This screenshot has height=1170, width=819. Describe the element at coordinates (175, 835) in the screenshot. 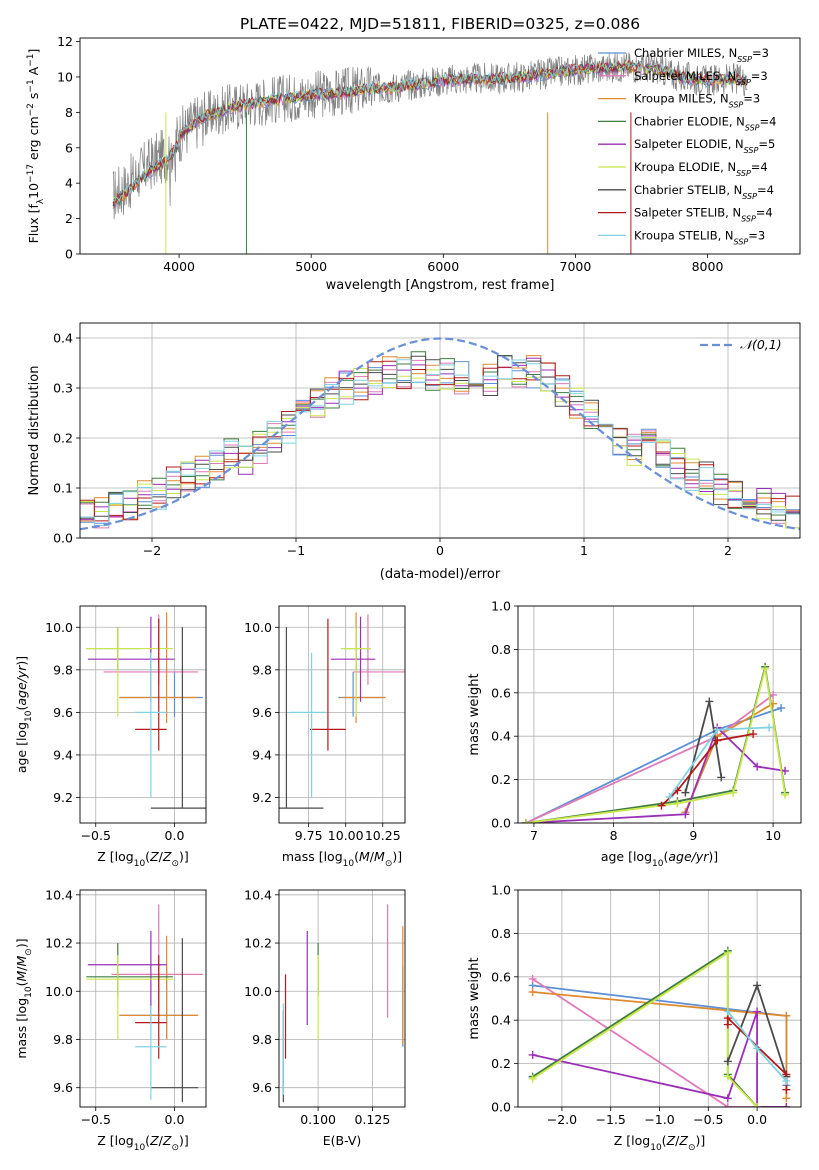

I see `tick-label-x: 0.0` at that location.